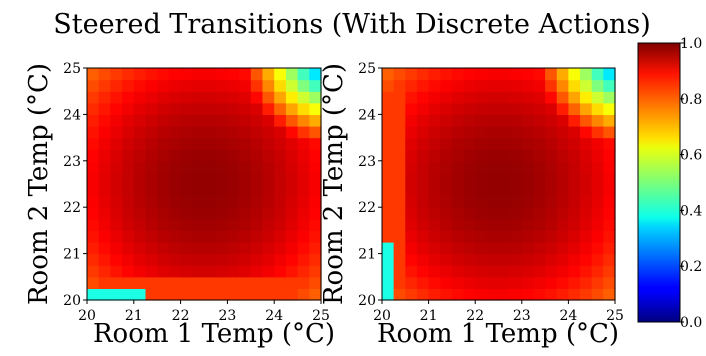 The width and height of the screenshot is (706, 356). What do you see at coordinates (475, 316) in the screenshot?
I see `x-tick-label: 22` at bounding box center [475, 316].